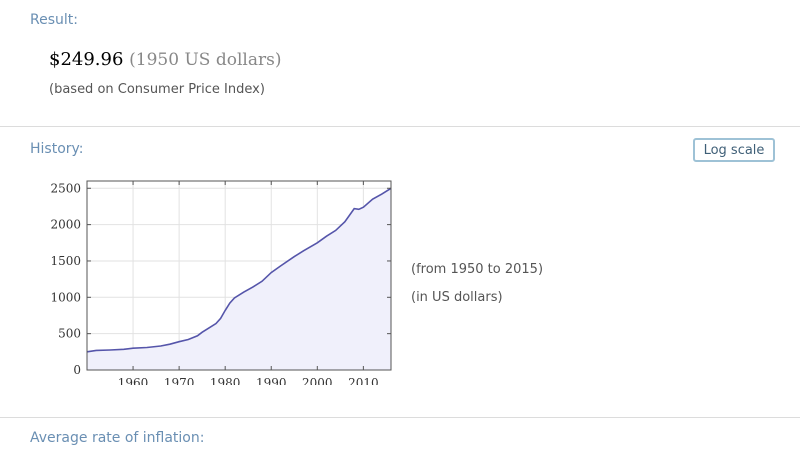 The height and width of the screenshot is (450, 800). What do you see at coordinates (65, 225) in the screenshot?
I see `y-tick-label: 2000` at bounding box center [65, 225].